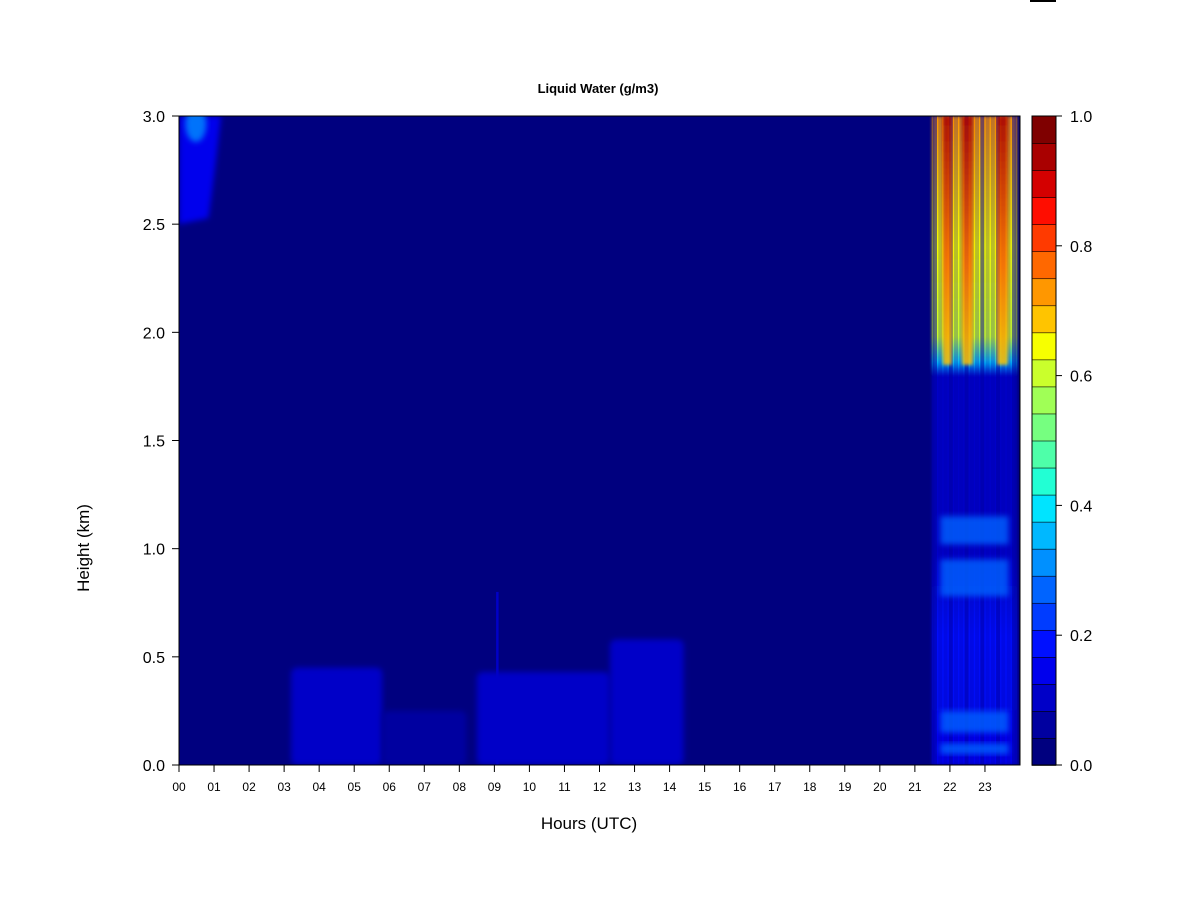 Image resolution: width=1200 pixels, height=900 pixels. I want to click on x-tick-label: 06, so click(390, 787).